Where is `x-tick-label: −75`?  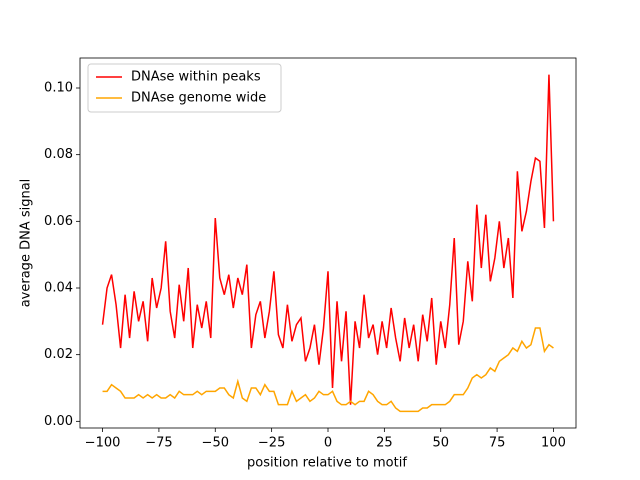 x-tick-label: −75 is located at coordinates (158, 443).